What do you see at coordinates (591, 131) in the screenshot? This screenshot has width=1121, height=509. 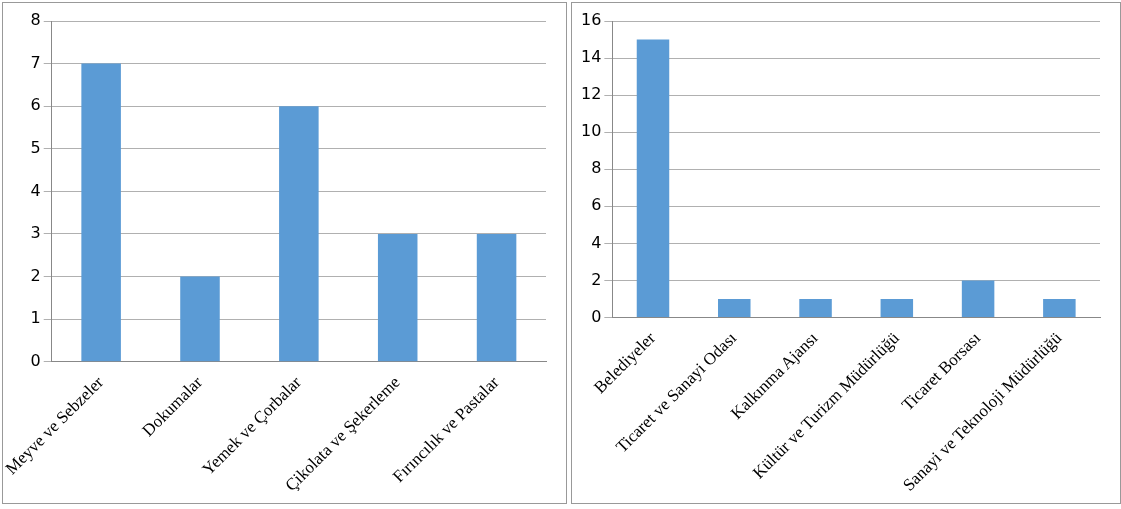 I see `y-tick-label: 10` at bounding box center [591, 131].